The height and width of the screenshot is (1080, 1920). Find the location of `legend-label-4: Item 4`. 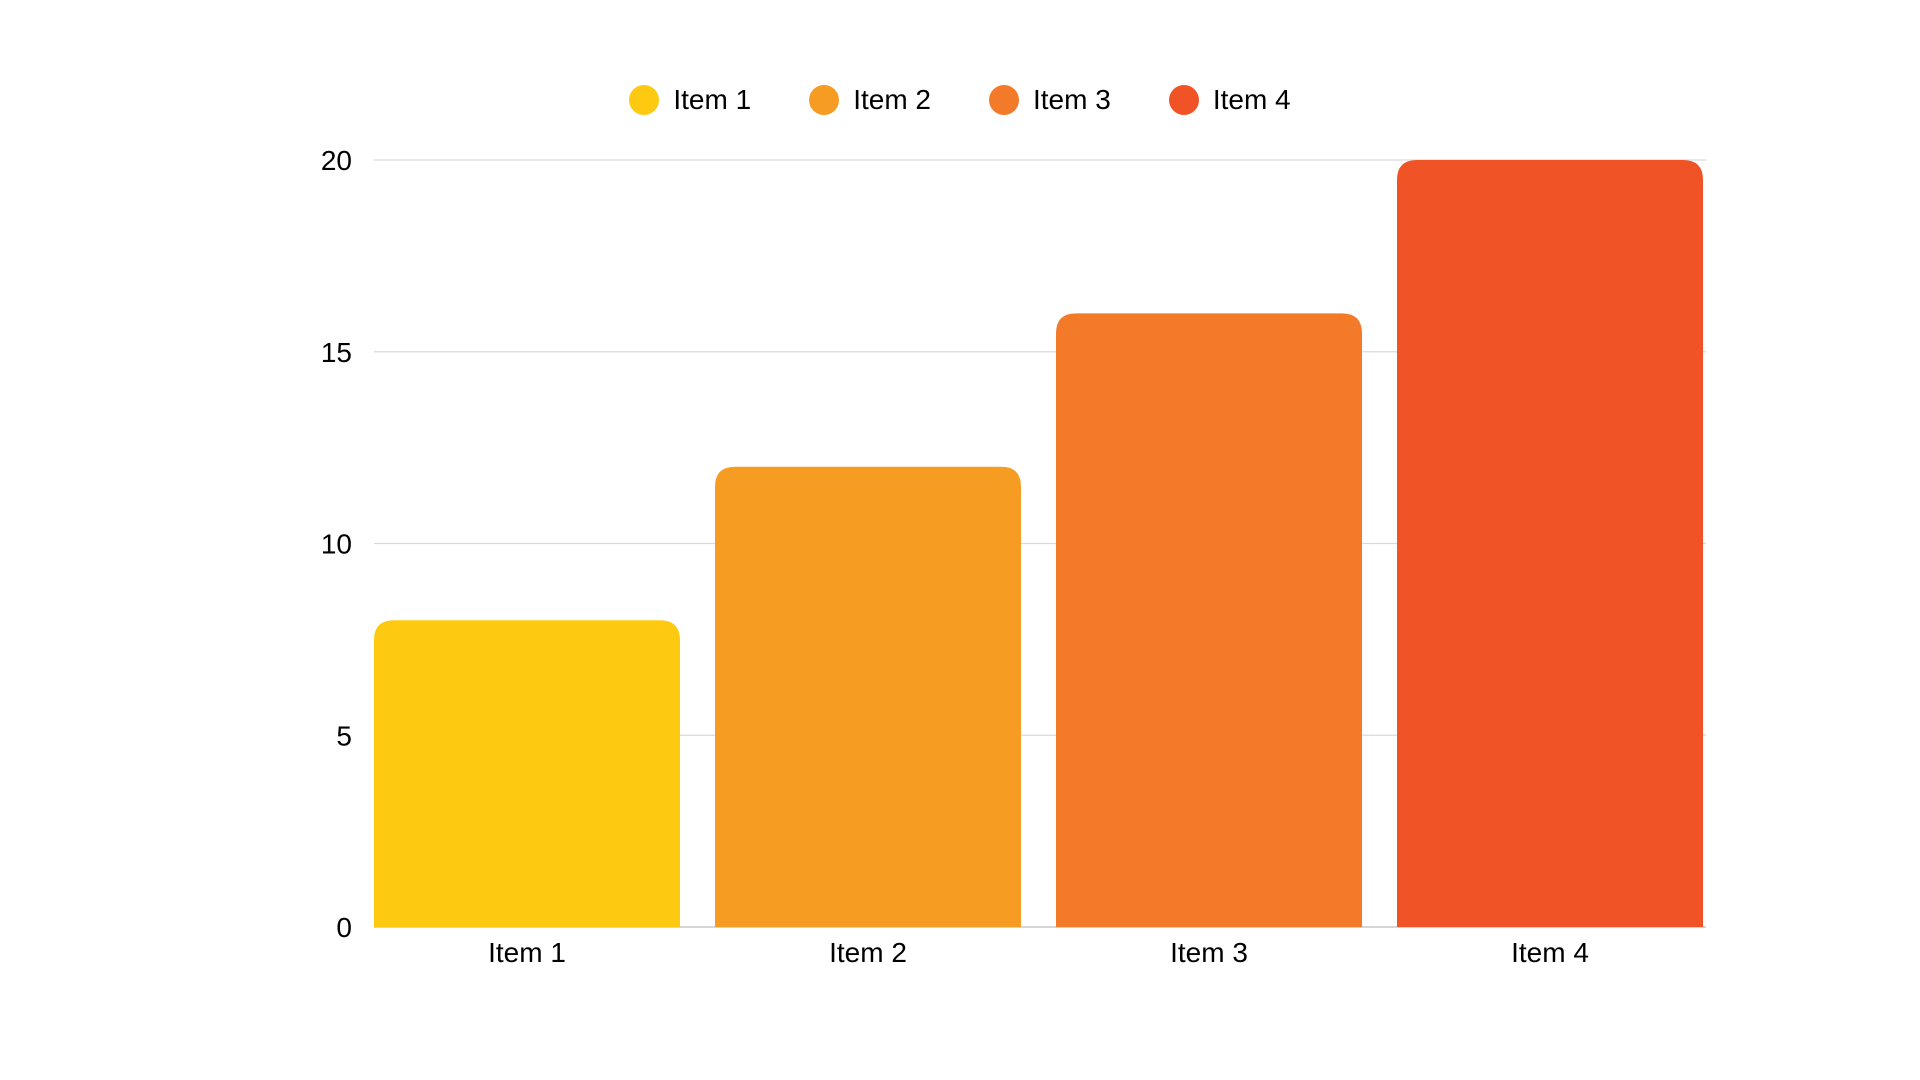

legend-label-4: Item 4 is located at coordinates (1251, 99).